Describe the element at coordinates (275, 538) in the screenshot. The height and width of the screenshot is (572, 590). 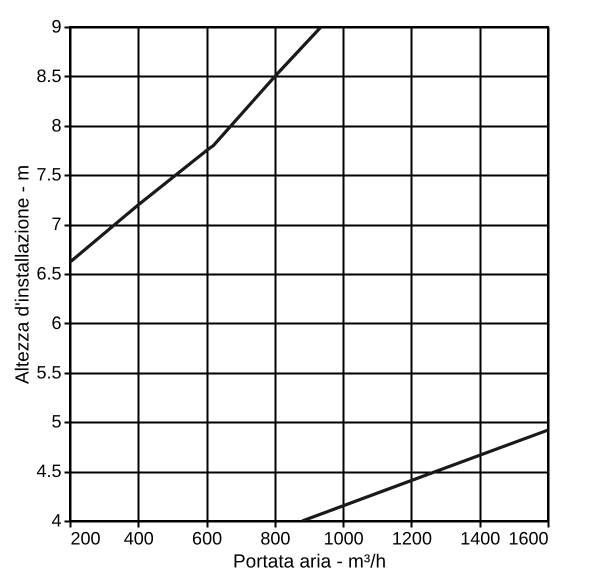
I see `x-tick-label: 800` at that location.